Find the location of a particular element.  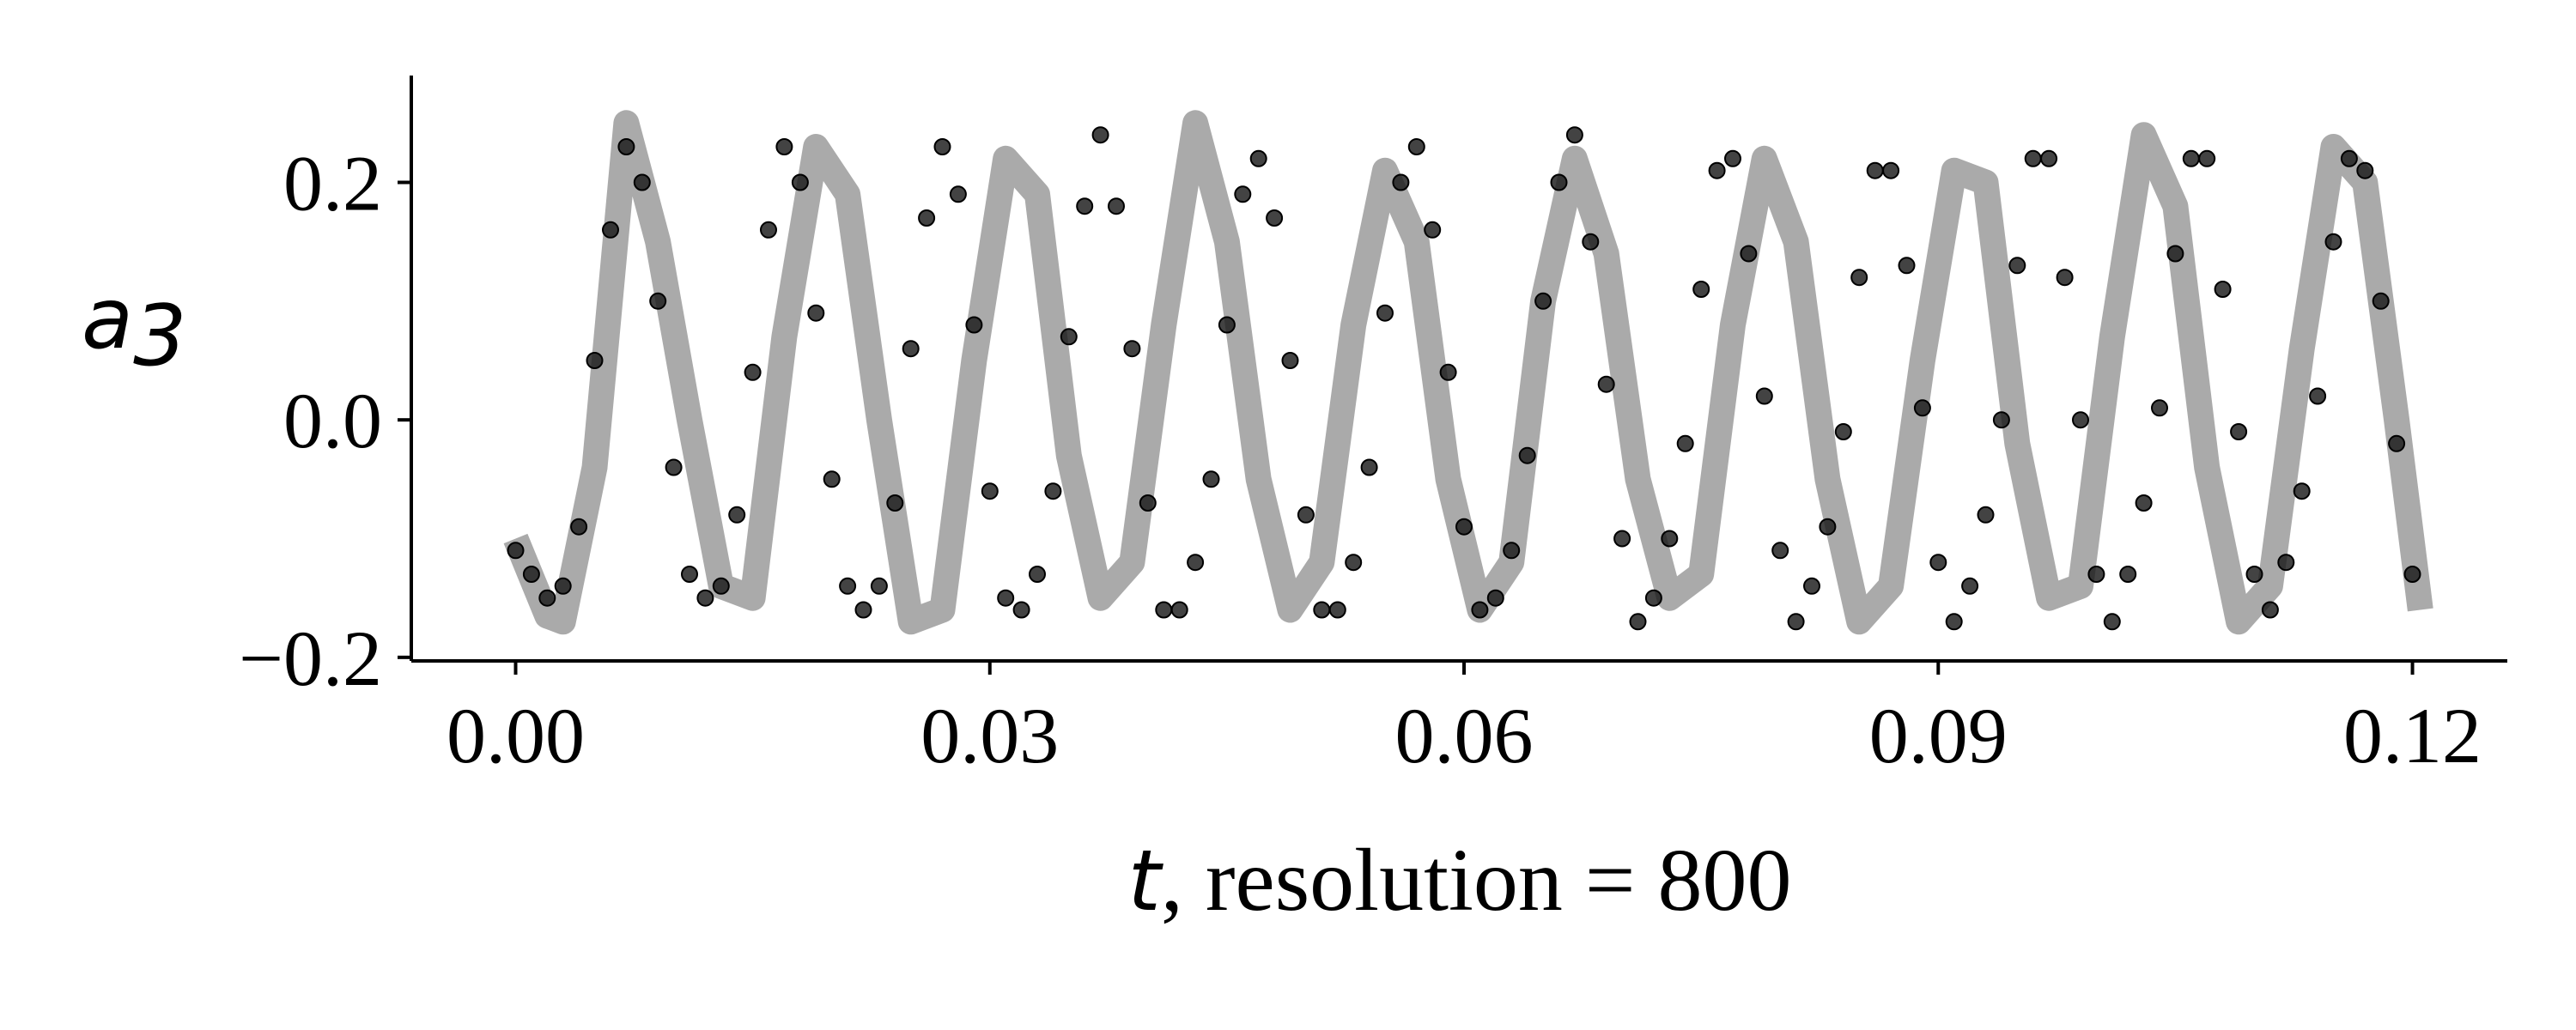

x-tick-label: 0.00 is located at coordinates (516, 735).